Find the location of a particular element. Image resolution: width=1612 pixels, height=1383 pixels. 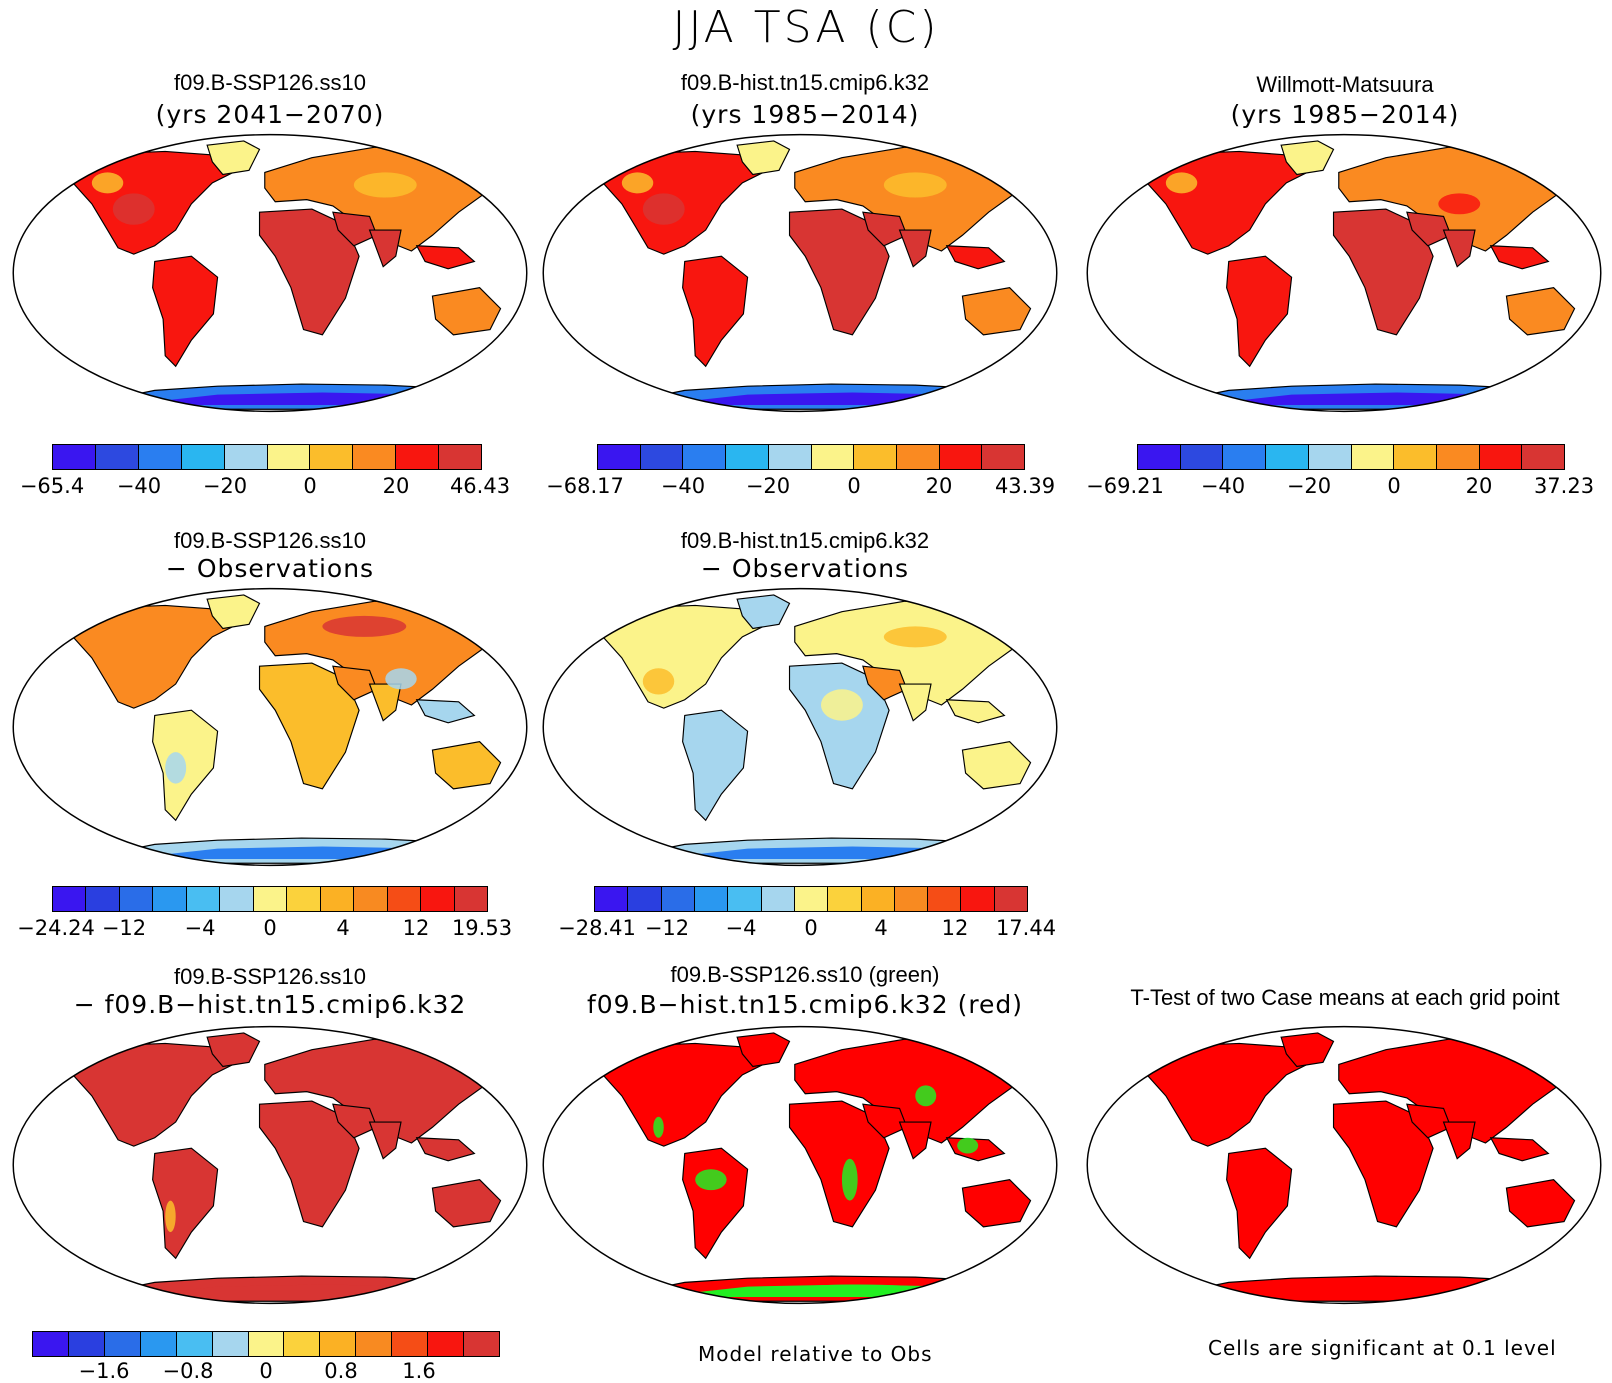

colorbar-1-tick: −65.4 is located at coordinates (52, 486).